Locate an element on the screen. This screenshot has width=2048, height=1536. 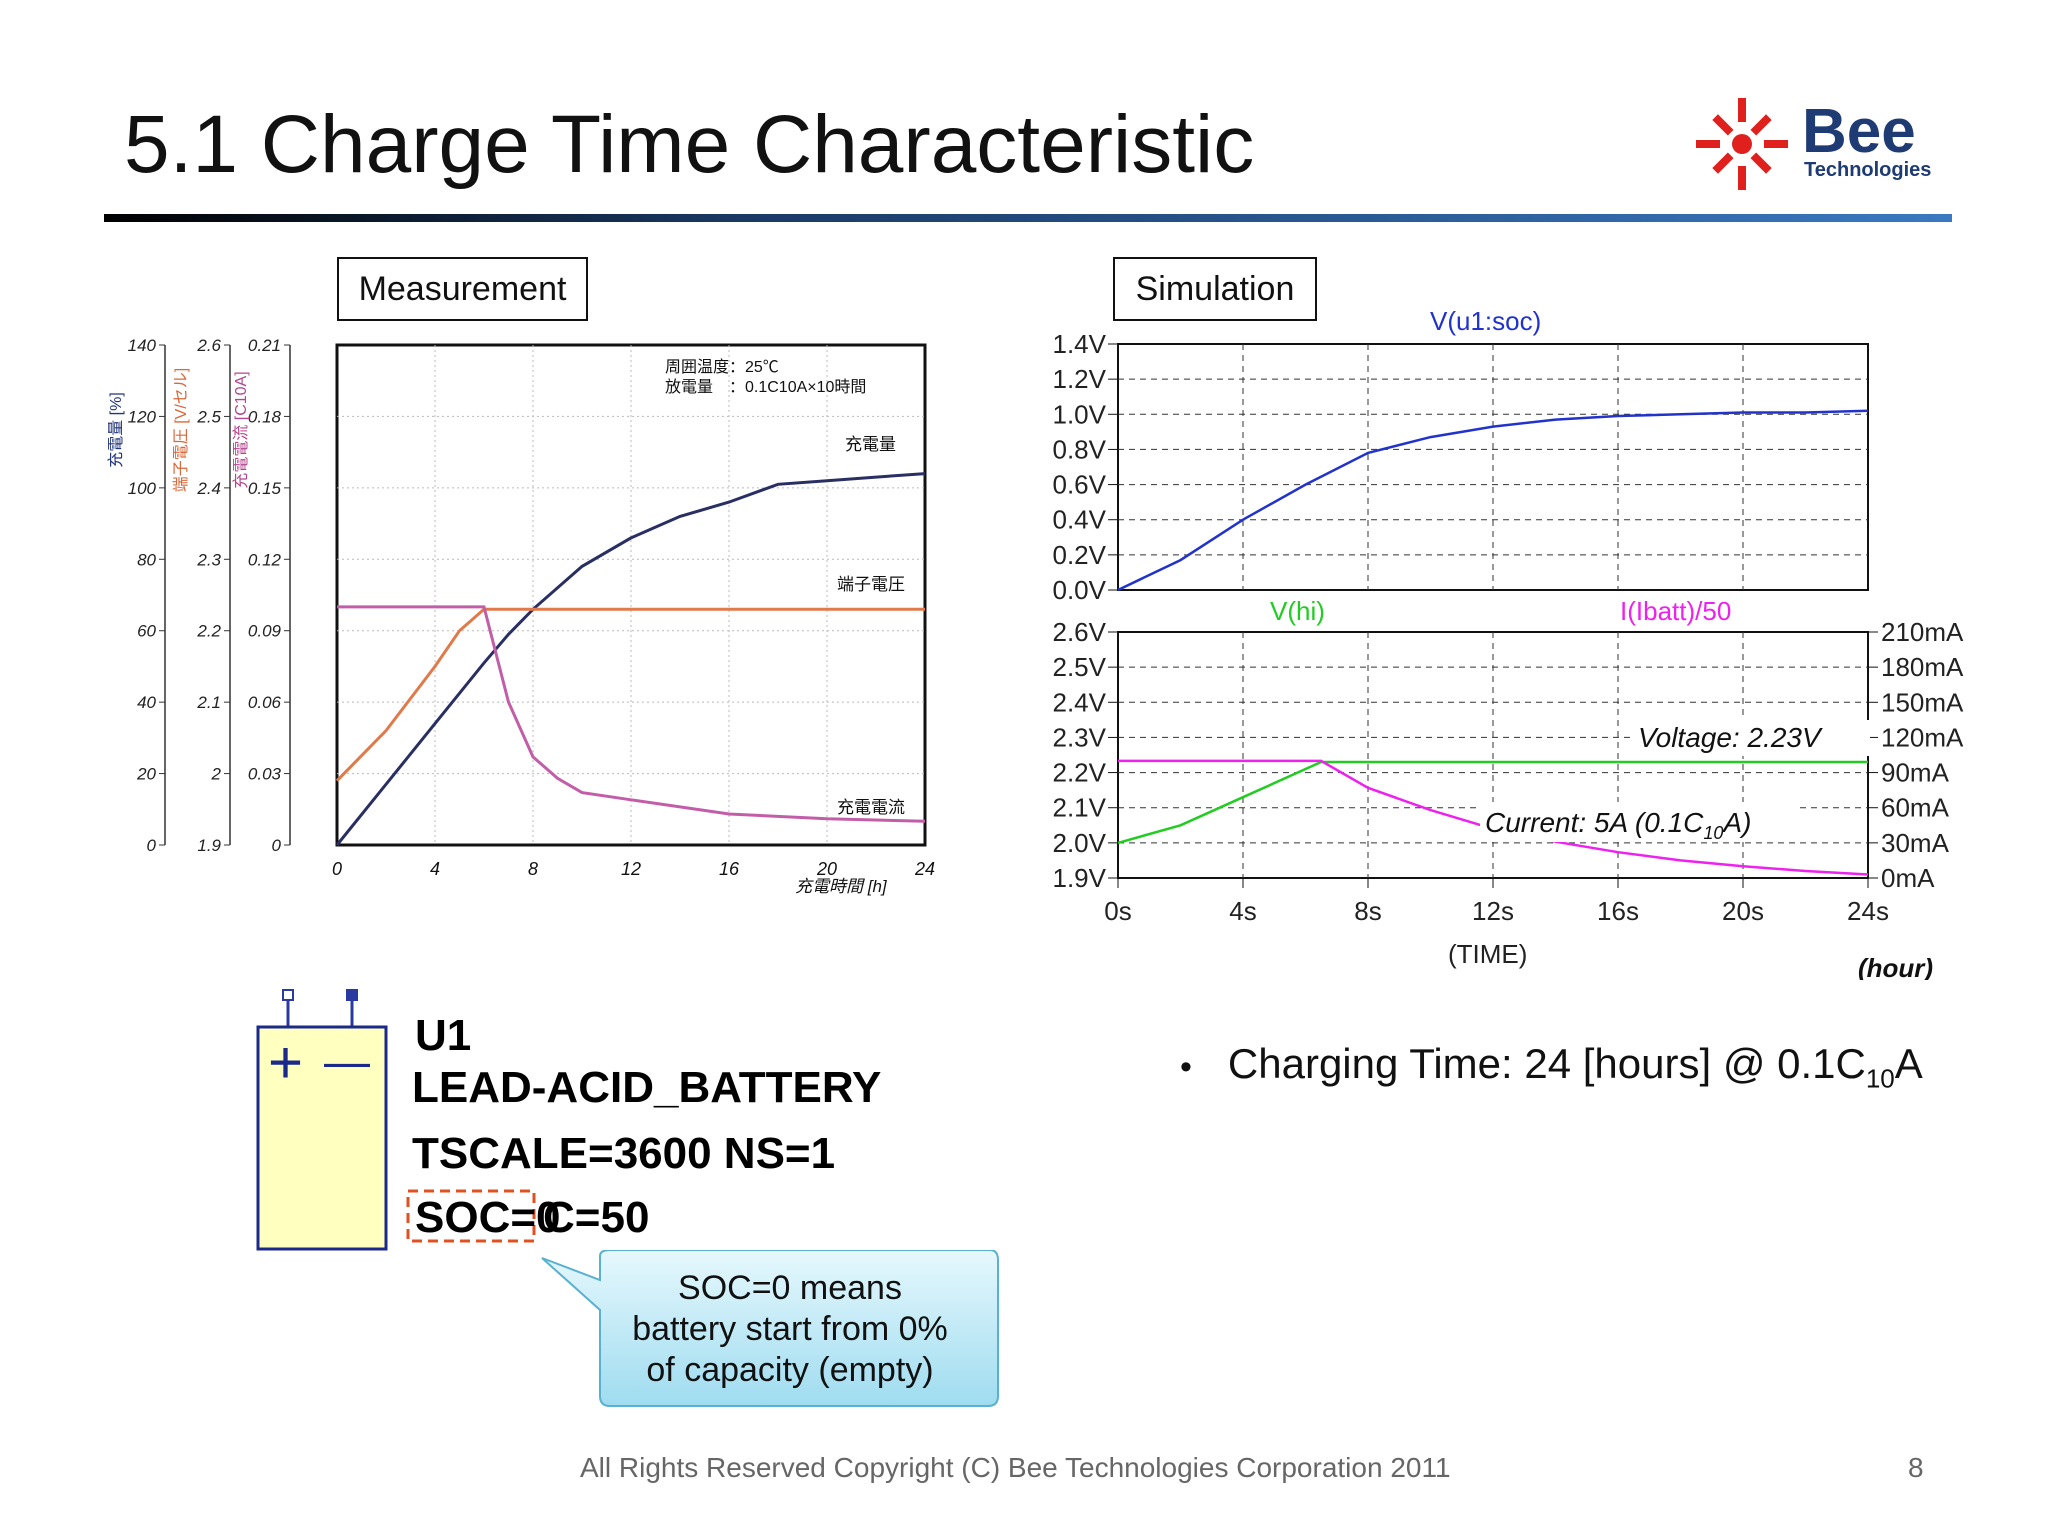
measurement-x-tick: 8 is located at coordinates (533, 869).